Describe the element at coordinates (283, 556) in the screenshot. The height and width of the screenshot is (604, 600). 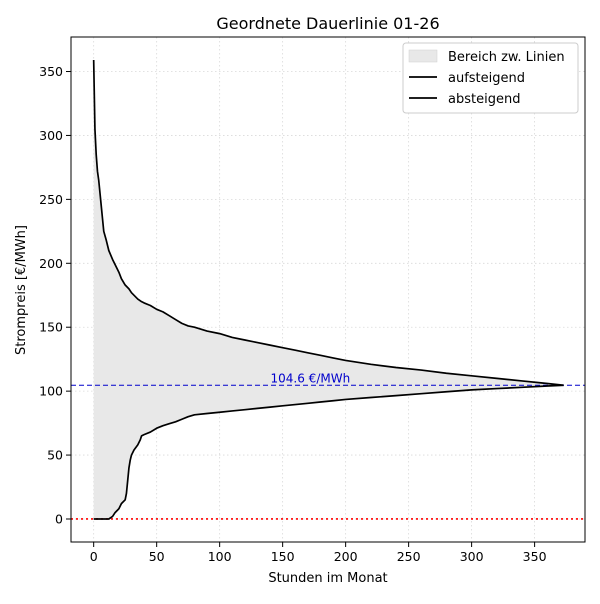
I see `x-tick-label: 150` at that location.